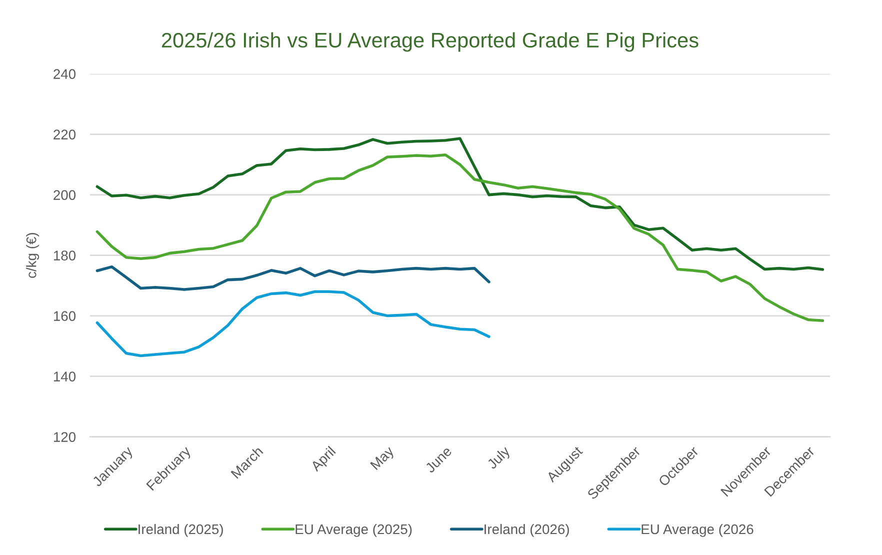  I want to click on legend-label: Ireland (2025), so click(180, 530).